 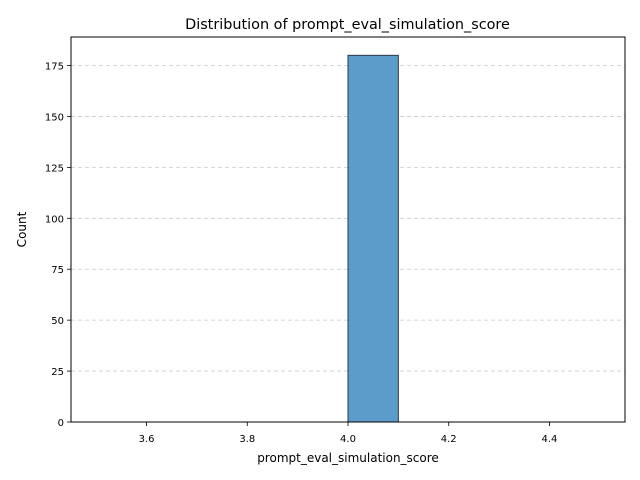 I want to click on y-tick-label: 25, so click(x=57, y=372).